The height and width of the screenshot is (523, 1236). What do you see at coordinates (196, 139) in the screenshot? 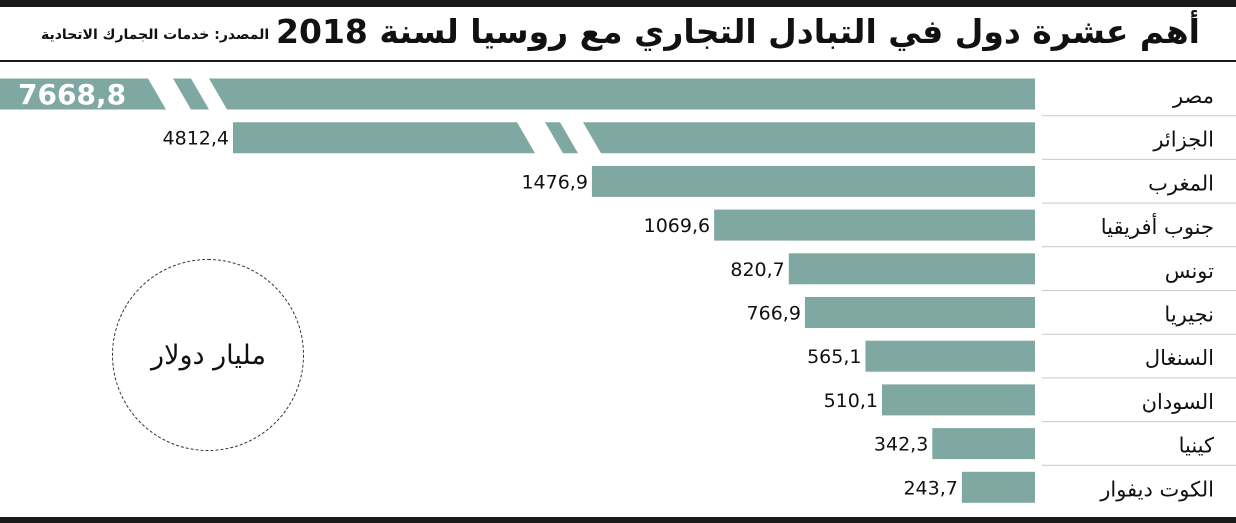
I see `value-label: 4812,4` at bounding box center [196, 139].